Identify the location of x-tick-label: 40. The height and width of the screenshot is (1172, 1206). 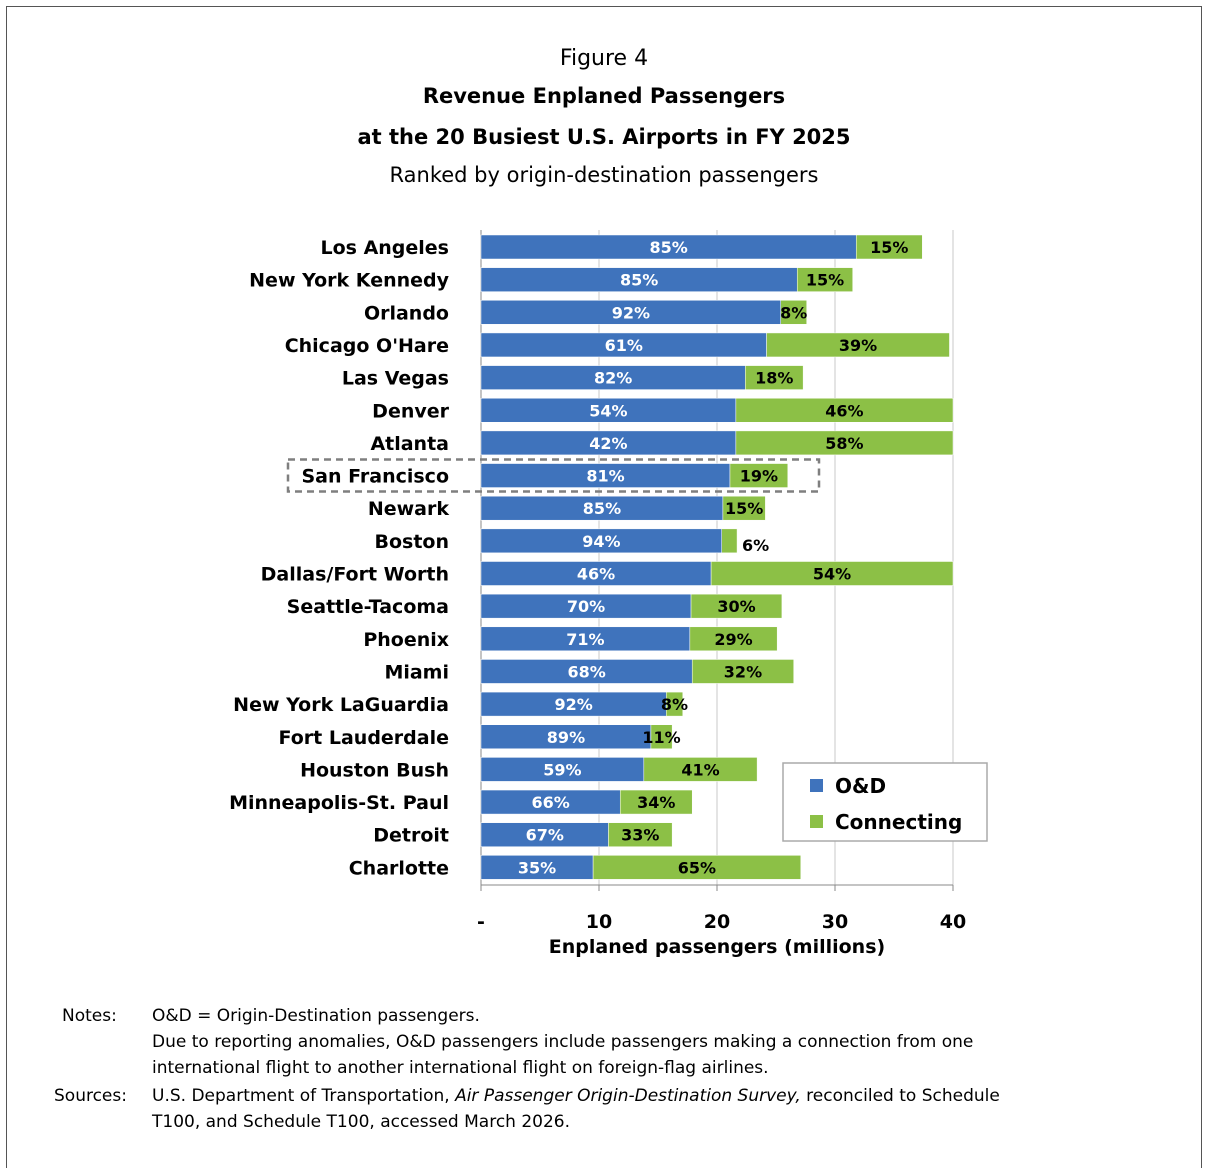
(953, 922).